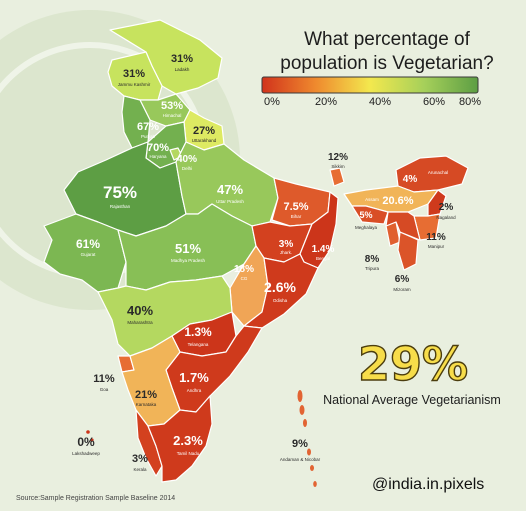 The height and width of the screenshot is (511, 526). What do you see at coordinates (89, 254) in the screenshot?
I see `label-gujarat-name: Gujarat` at bounding box center [89, 254].